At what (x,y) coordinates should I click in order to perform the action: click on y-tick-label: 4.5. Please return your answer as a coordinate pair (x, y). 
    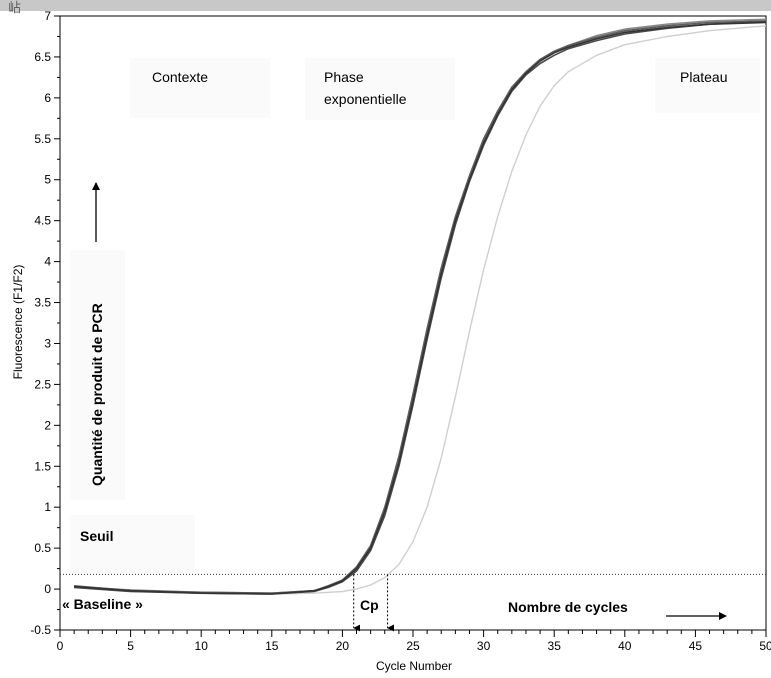
    Looking at the image, I should click on (42, 221).